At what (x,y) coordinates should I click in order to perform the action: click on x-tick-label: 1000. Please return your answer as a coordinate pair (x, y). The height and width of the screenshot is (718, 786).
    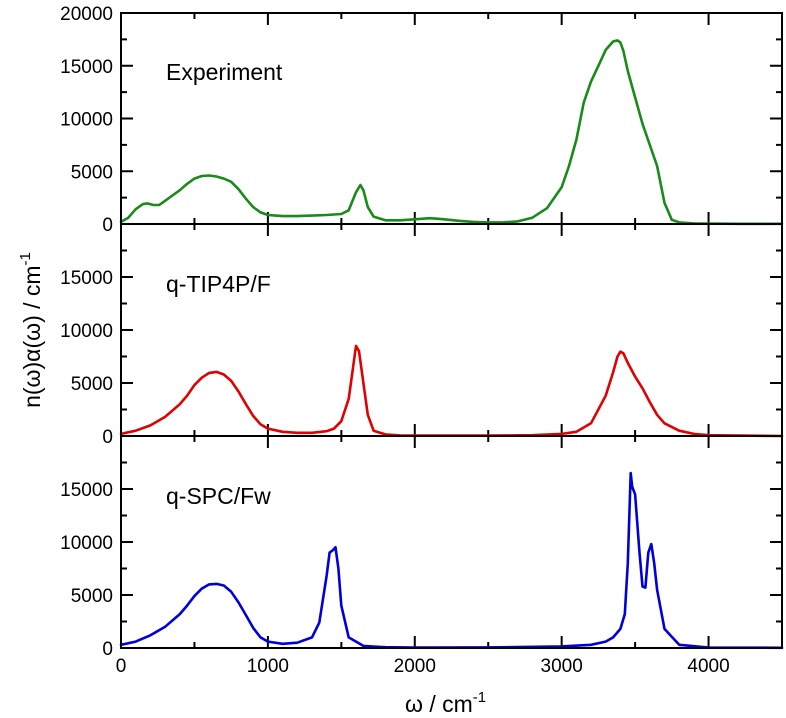
    Looking at the image, I should click on (268, 666).